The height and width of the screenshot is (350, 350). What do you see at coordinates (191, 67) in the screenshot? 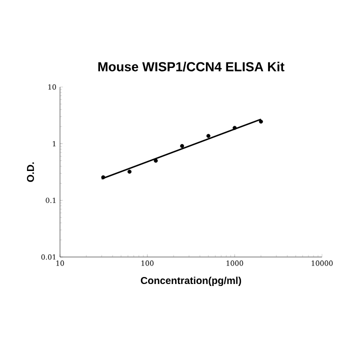
I see `chart-title: Mouse WISP1/CCN4 ELISA Kit` at bounding box center [191, 67].